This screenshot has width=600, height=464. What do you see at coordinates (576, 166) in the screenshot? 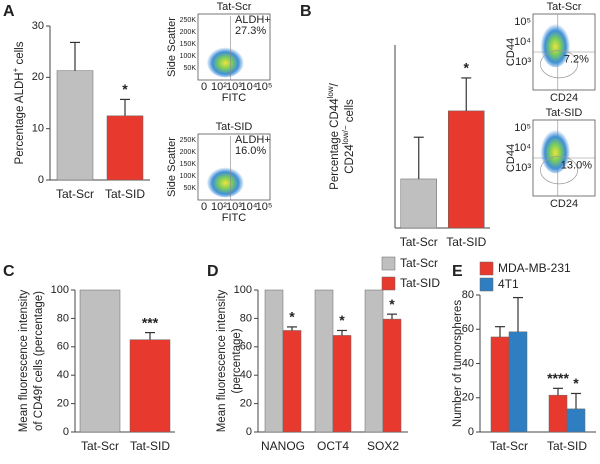
I see `gate-label: 13.0%` at bounding box center [576, 166].